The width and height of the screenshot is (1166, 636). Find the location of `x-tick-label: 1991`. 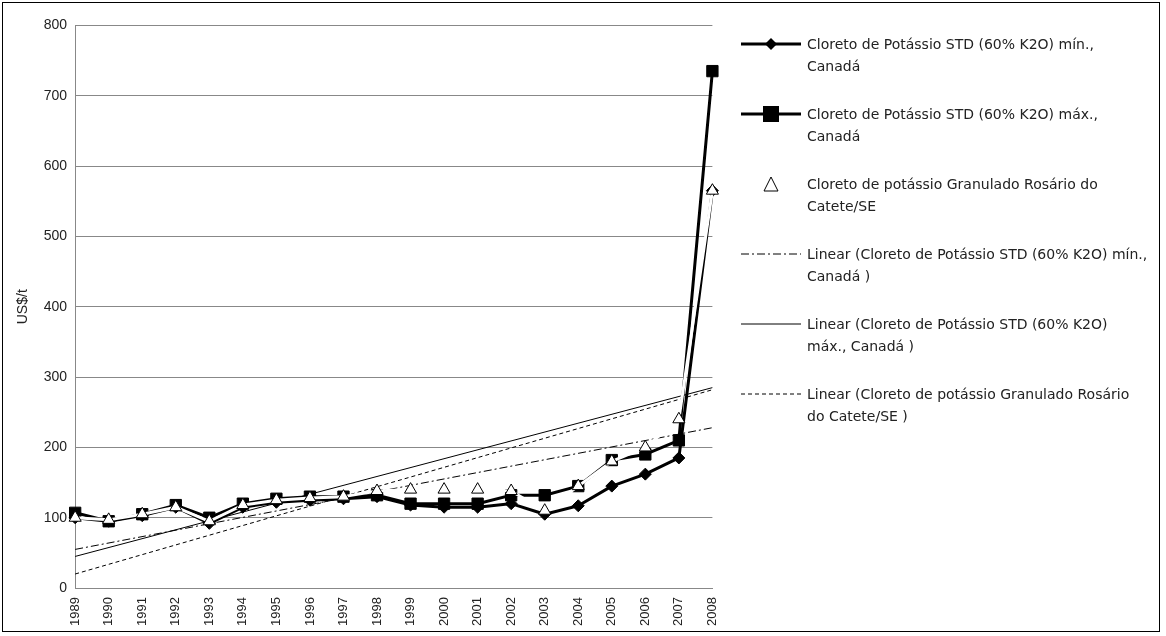

x-tick-label: 1991 is located at coordinates (141, 611).